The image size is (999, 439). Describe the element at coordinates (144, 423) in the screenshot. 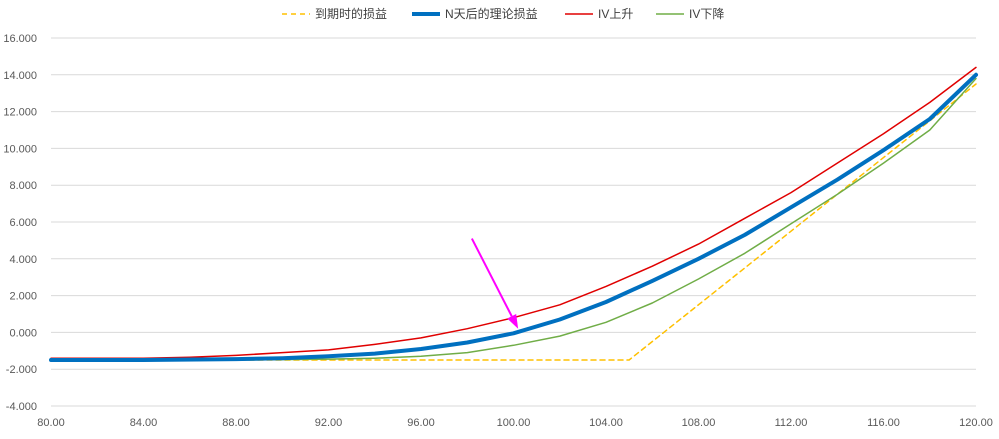

I see `x-tick-label: 84.00` at that location.